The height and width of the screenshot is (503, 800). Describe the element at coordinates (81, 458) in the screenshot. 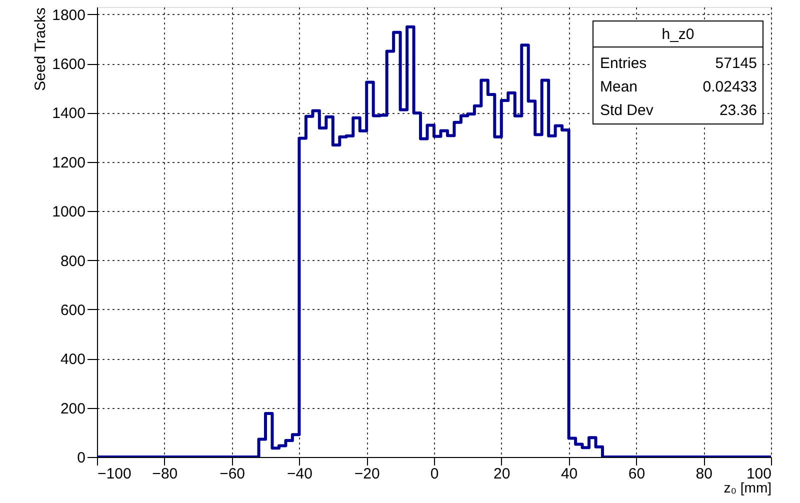

I see `y-tick-label: 0` at that location.